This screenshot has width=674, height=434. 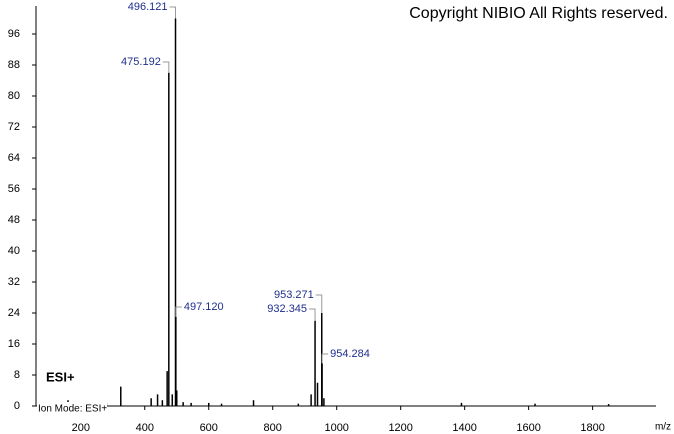 I want to click on peak-label: 932.345, so click(x=287, y=309).